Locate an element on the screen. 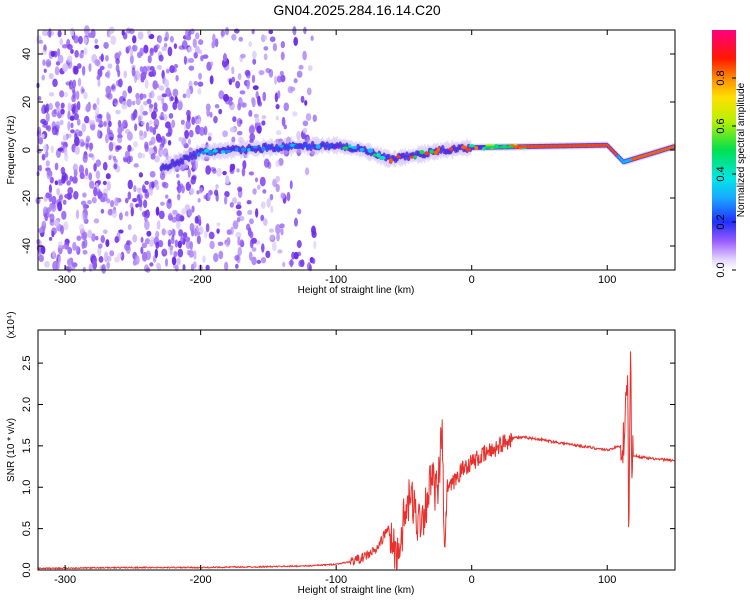  spectrogram-x-tick-label: 100 is located at coordinates (607, 280).